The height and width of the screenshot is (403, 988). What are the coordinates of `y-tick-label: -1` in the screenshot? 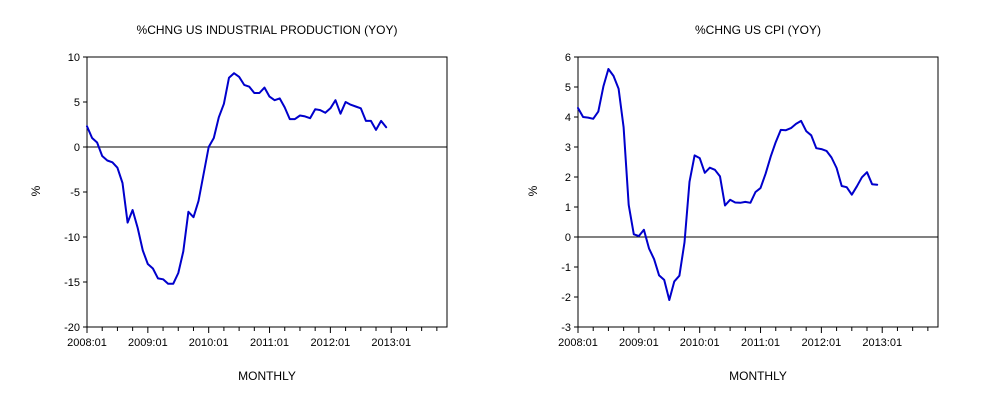 It's located at (566, 268).